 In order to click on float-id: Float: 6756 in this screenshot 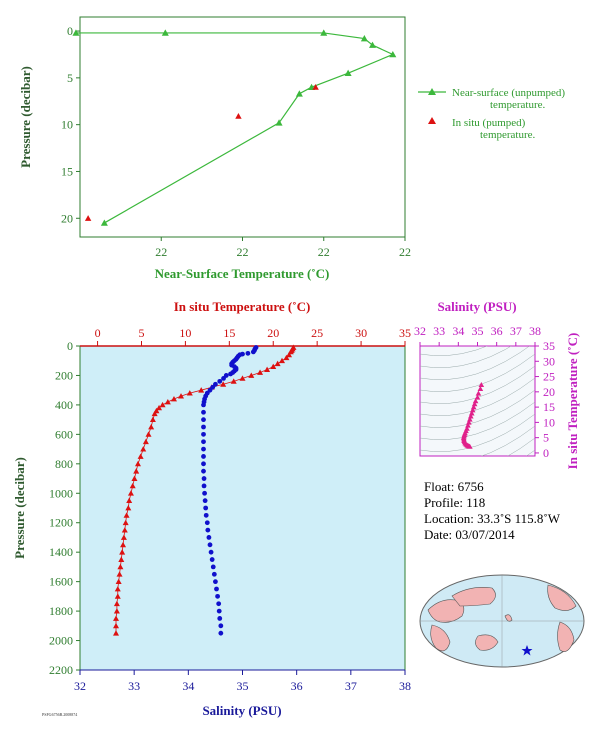, I will do `click(454, 486)`.